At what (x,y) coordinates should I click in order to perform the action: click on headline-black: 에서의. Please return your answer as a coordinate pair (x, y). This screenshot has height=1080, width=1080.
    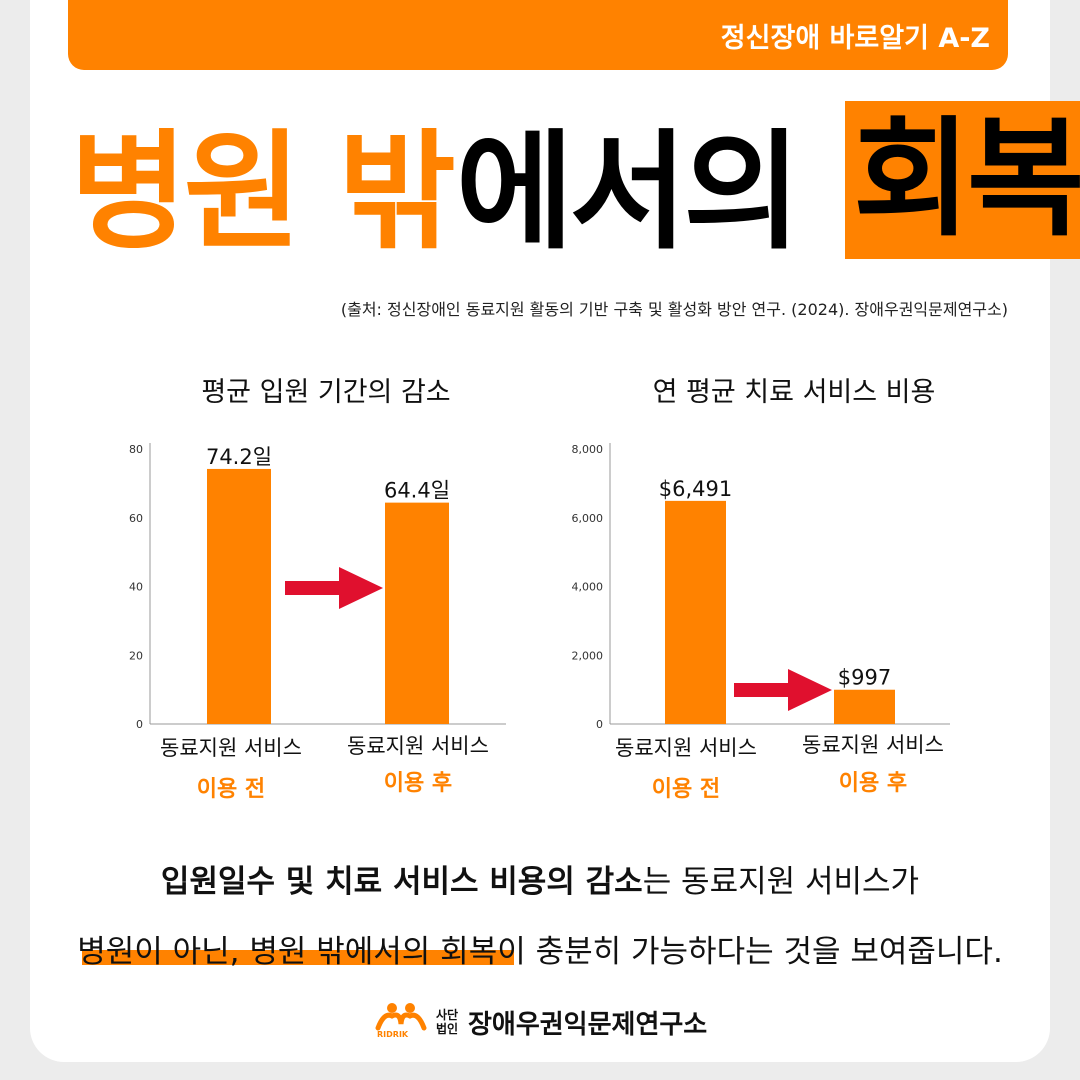
    Looking at the image, I should click on (628, 192).